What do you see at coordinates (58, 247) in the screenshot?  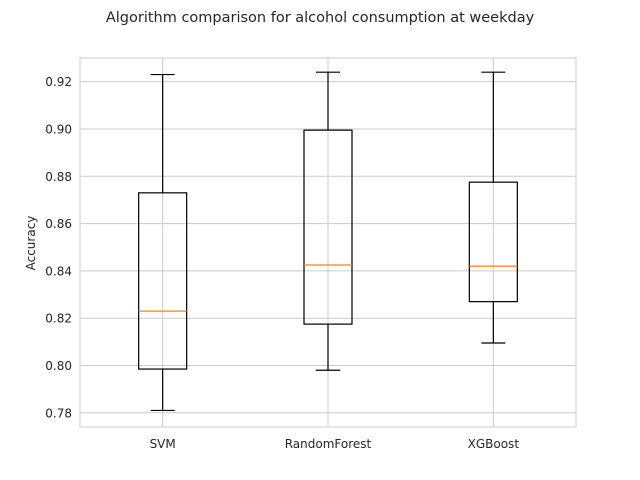 I see `y-axis: 0.78 0.80 0.82 0.84 0.86 0.88 0.90 0.92` at bounding box center [58, 247].